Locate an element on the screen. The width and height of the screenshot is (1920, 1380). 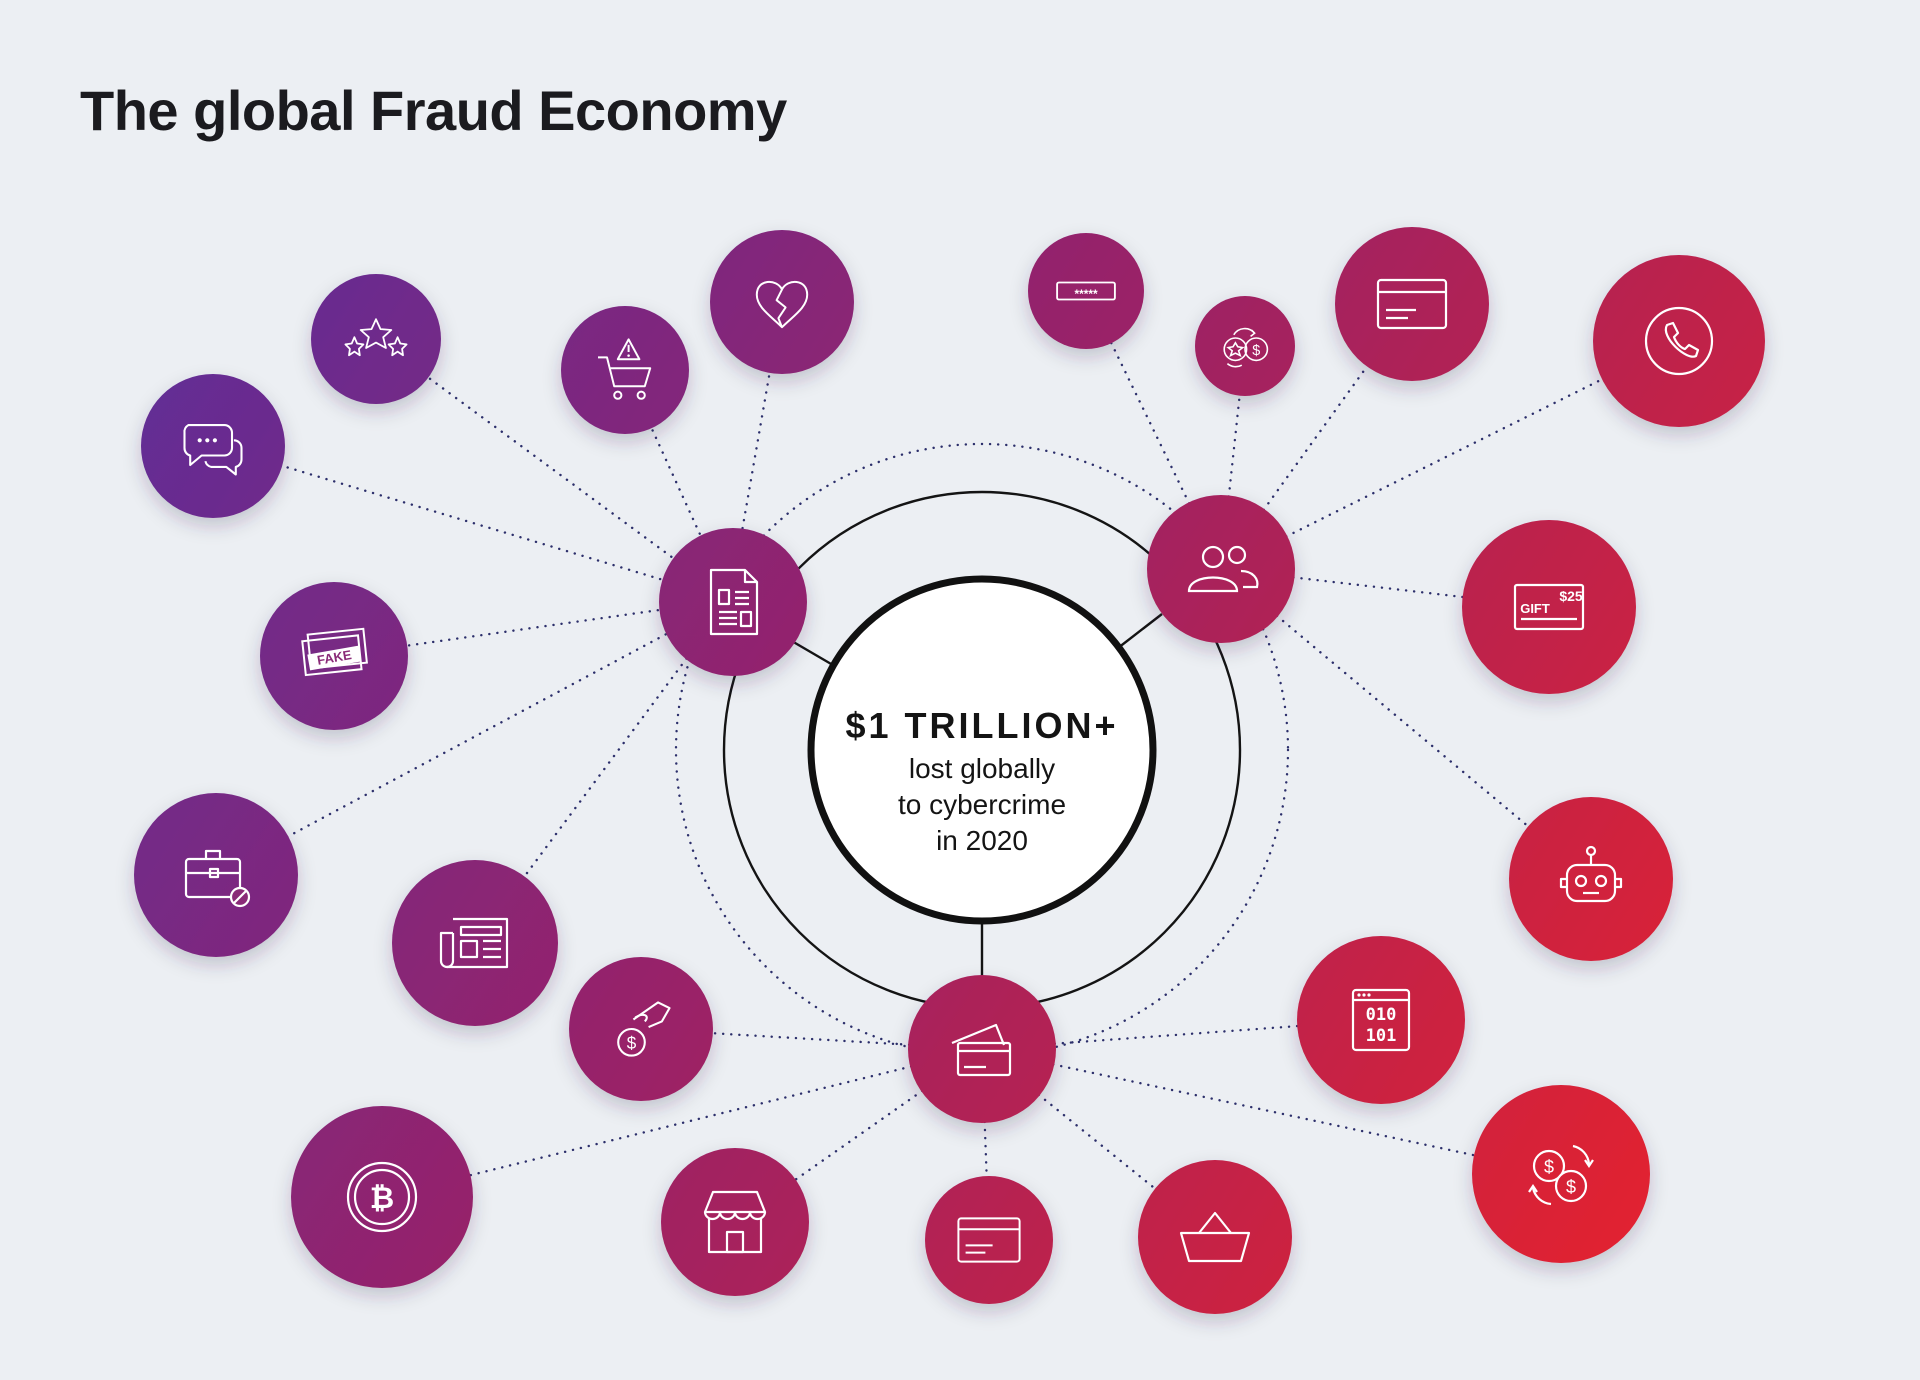
node-broken-heart is located at coordinates (782, 302).